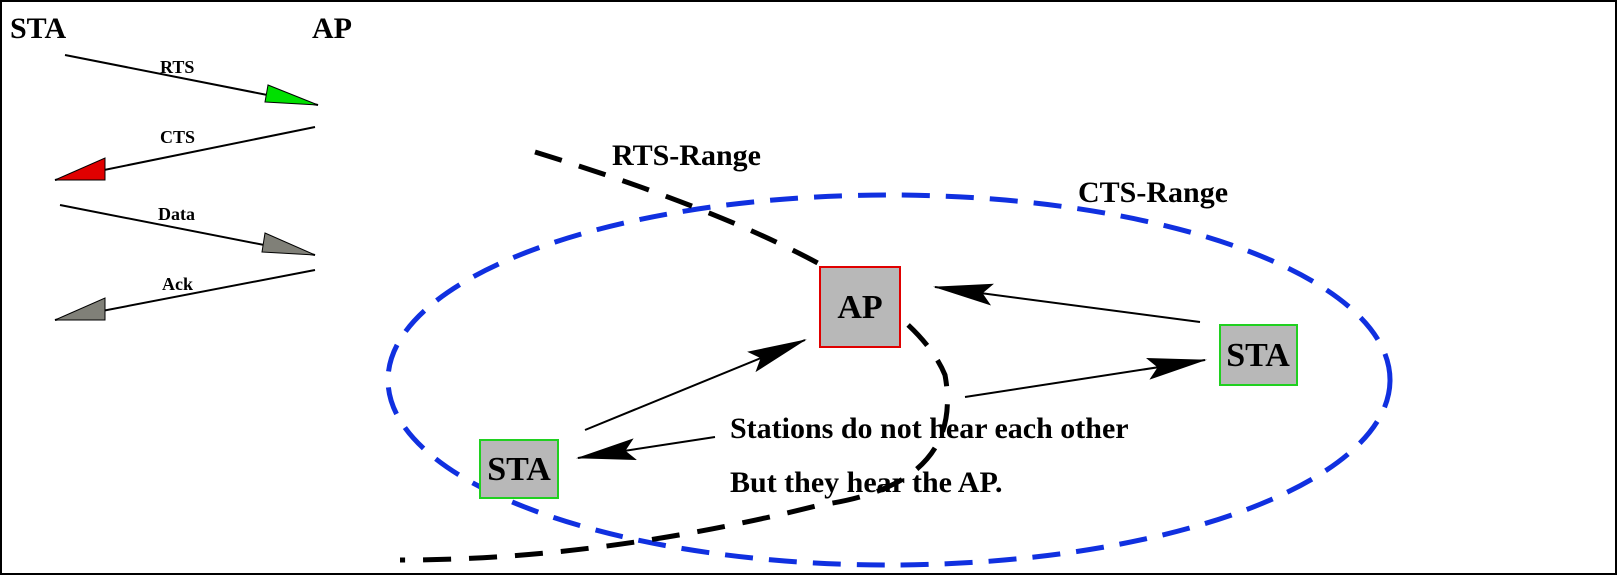 The image size is (1617, 575). What do you see at coordinates (176, 214) in the screenshot?
I see `msg-label: Data` at bounding box center [176, 214].